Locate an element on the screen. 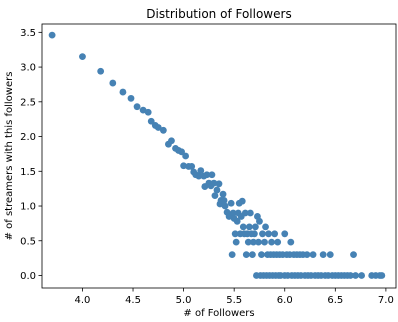 The image size is (398, 322). y-tick-label: 3.0 is located at coordinates (28, 68).